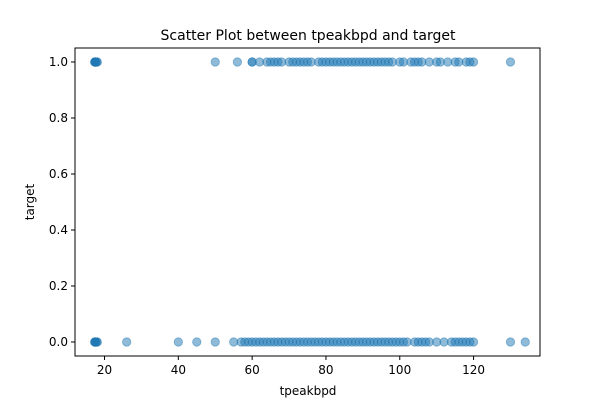 This screenshot has height=400, width=600. I want to click on x-tick-label: 60, so click(252, 370).